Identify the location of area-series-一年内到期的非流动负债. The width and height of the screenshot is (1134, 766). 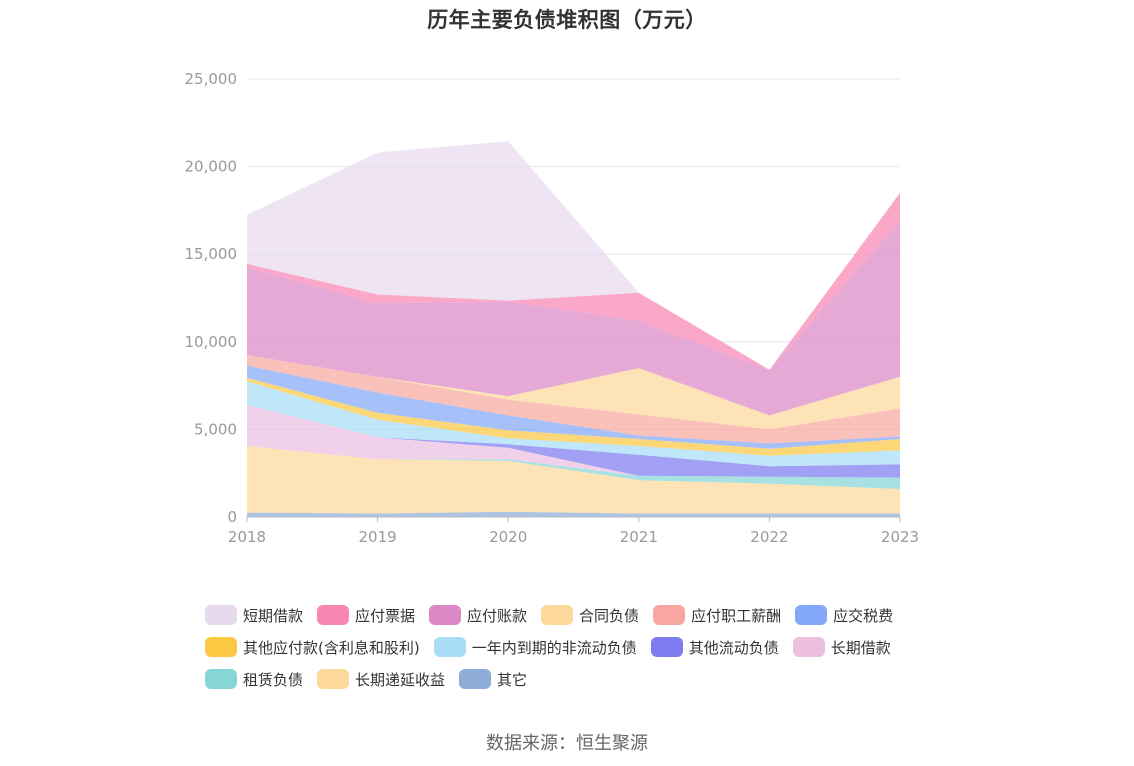
(573, 424).